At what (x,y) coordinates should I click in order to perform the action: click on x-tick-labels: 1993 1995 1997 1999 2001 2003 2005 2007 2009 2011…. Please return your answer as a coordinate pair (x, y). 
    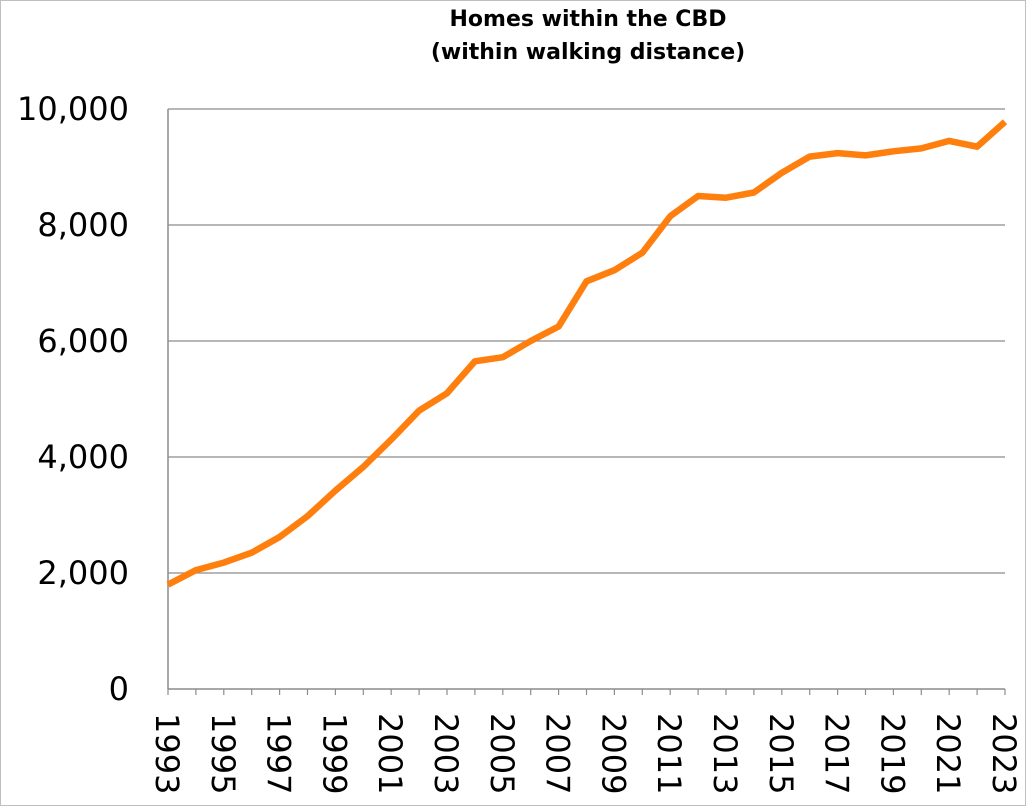
    Looking at the image, I should click on (585, 753).